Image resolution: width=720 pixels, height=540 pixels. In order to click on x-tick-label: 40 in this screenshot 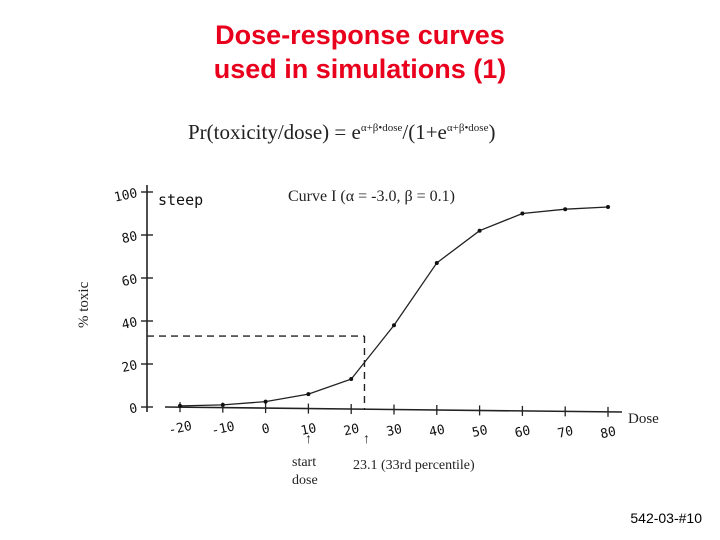, I will do `click(437, 431)`.